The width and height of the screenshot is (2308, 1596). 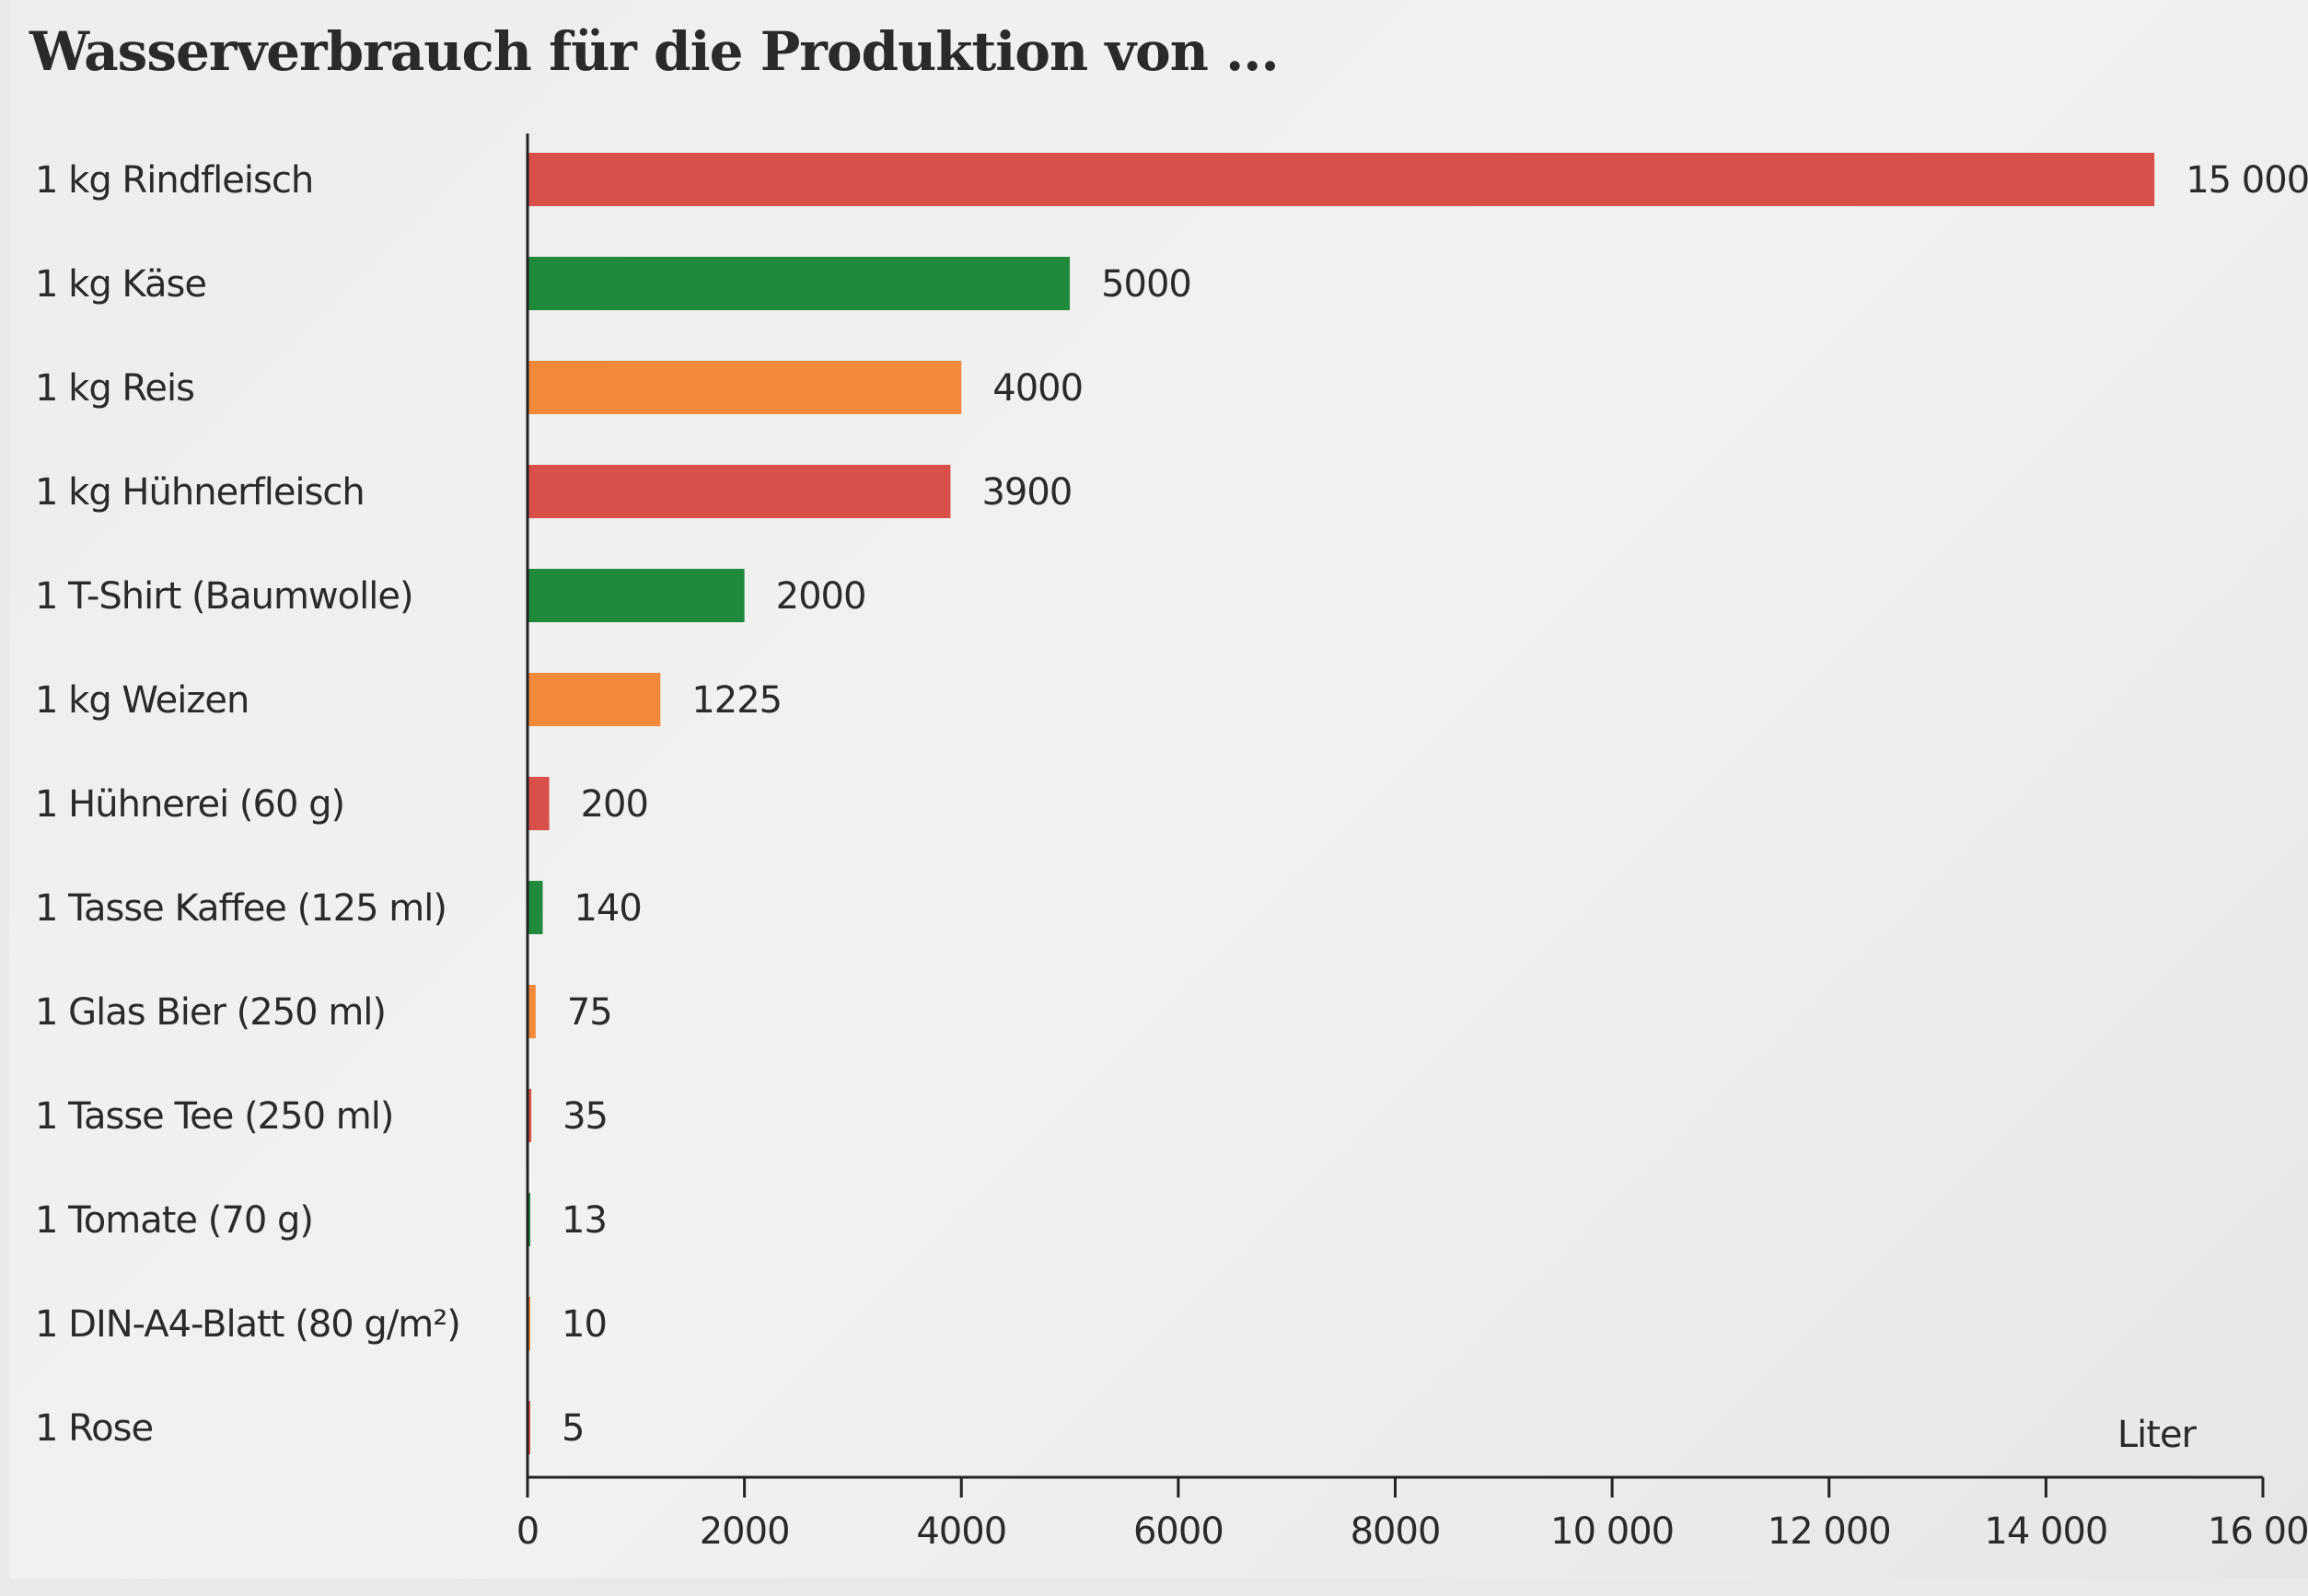 I want to click on data-label: 4000, so click(x=1037, y=388).